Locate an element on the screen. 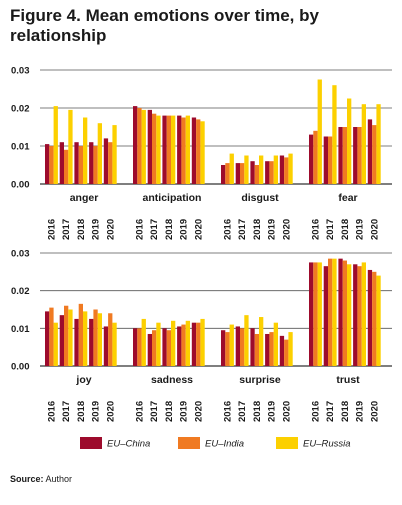 The image size is (402, 505). category-label: anticipation is located at coordinates (172, 198).